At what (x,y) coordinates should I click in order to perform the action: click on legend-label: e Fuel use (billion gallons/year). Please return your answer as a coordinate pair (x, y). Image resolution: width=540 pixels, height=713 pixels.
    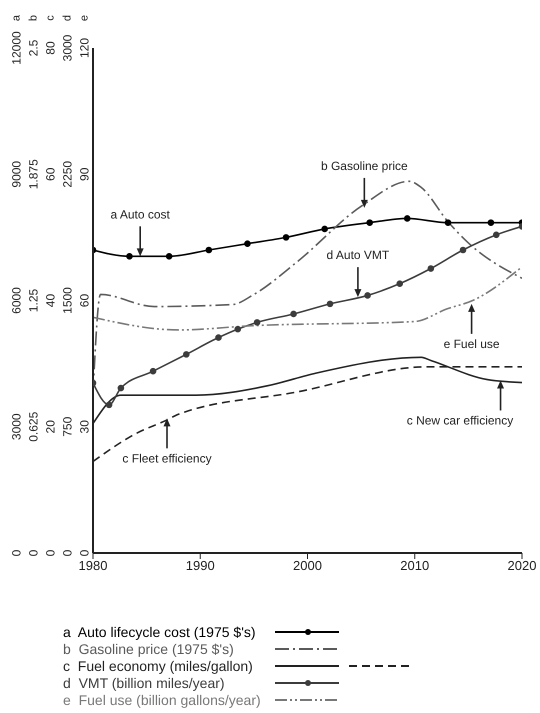
    Looking at the image, I should click on (162, 700).